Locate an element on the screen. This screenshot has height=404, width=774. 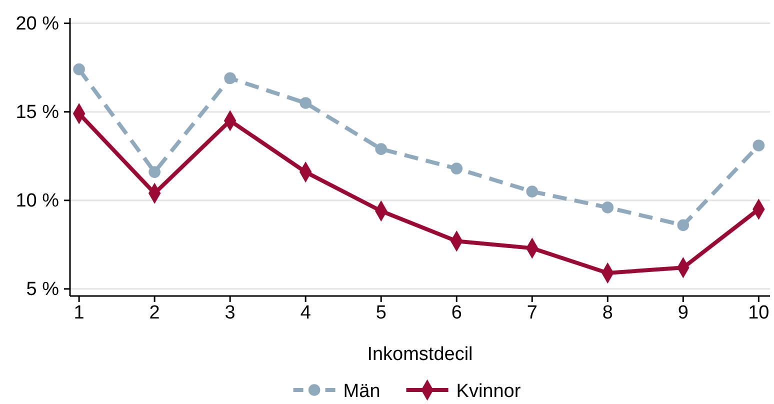
x-tick-label: 2 is located at coordinates (154, 313).